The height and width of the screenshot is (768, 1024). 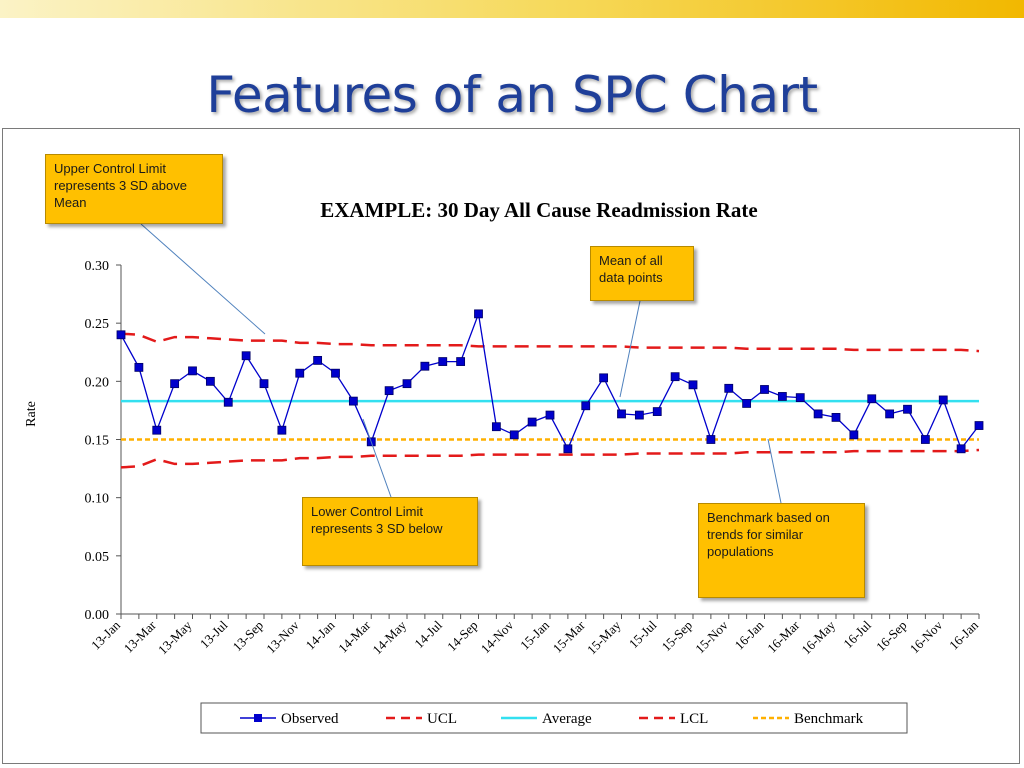 I want to click on x-tick-label: 14-Jul, so click(x=428, y=634).